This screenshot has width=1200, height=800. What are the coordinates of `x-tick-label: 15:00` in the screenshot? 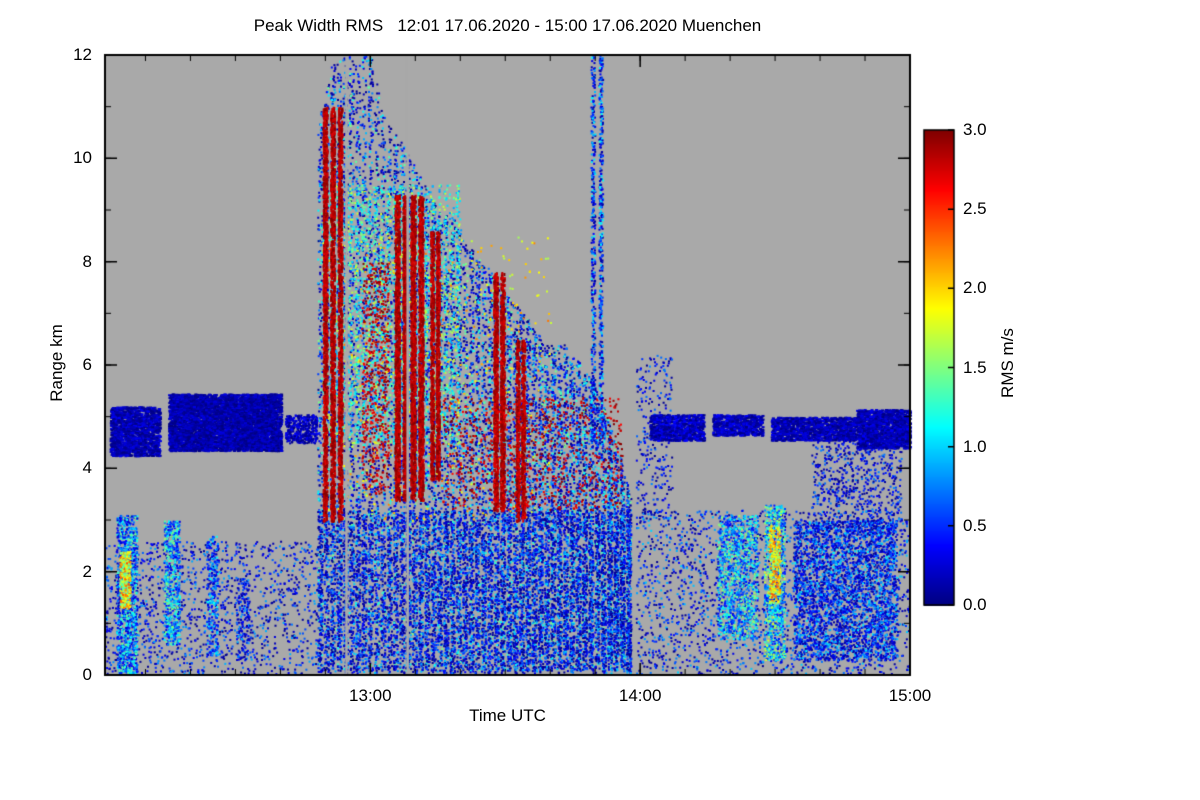 It's located at (910, 695).